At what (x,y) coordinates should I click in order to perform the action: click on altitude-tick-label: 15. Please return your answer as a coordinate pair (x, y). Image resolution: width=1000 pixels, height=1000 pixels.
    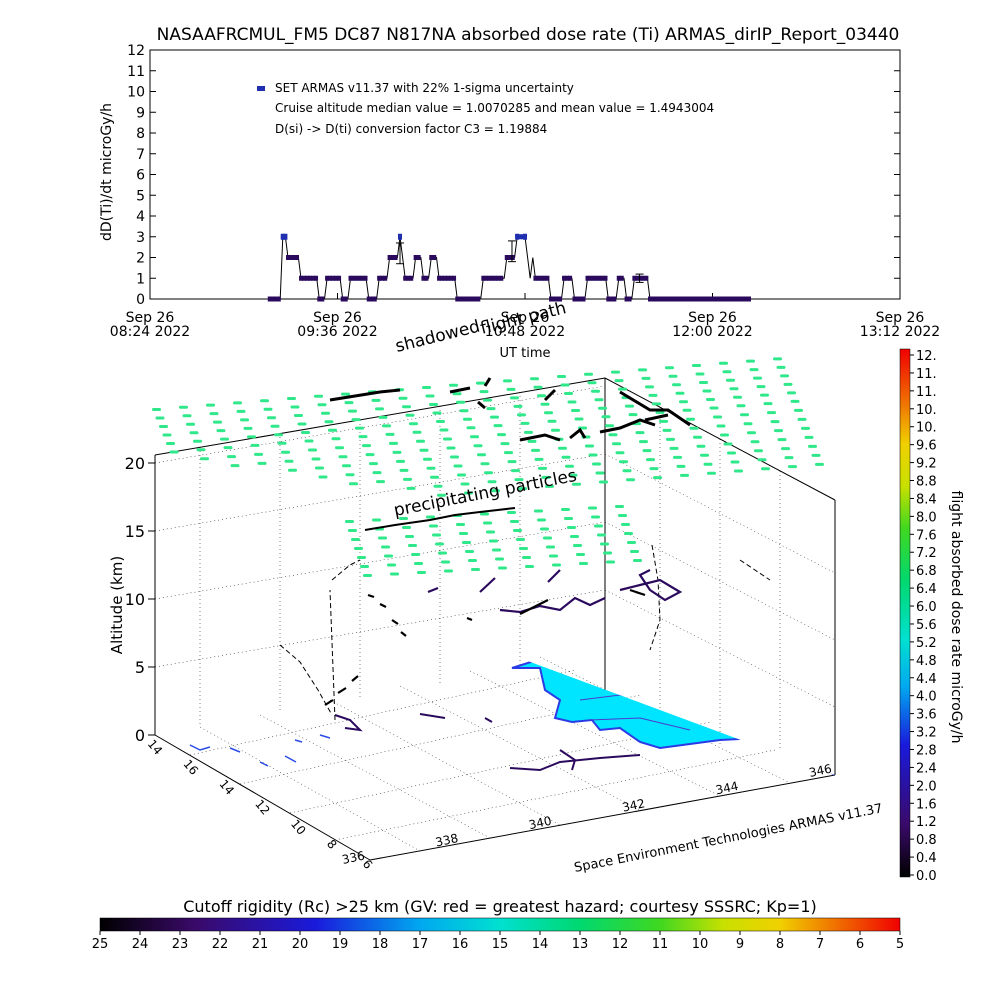
    Looking at the image, I should click on (135, 531).